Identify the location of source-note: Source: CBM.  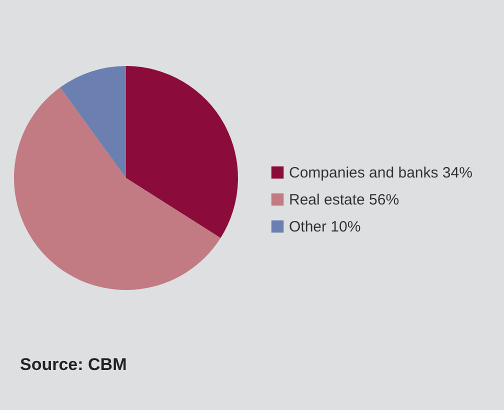
(73, 364).